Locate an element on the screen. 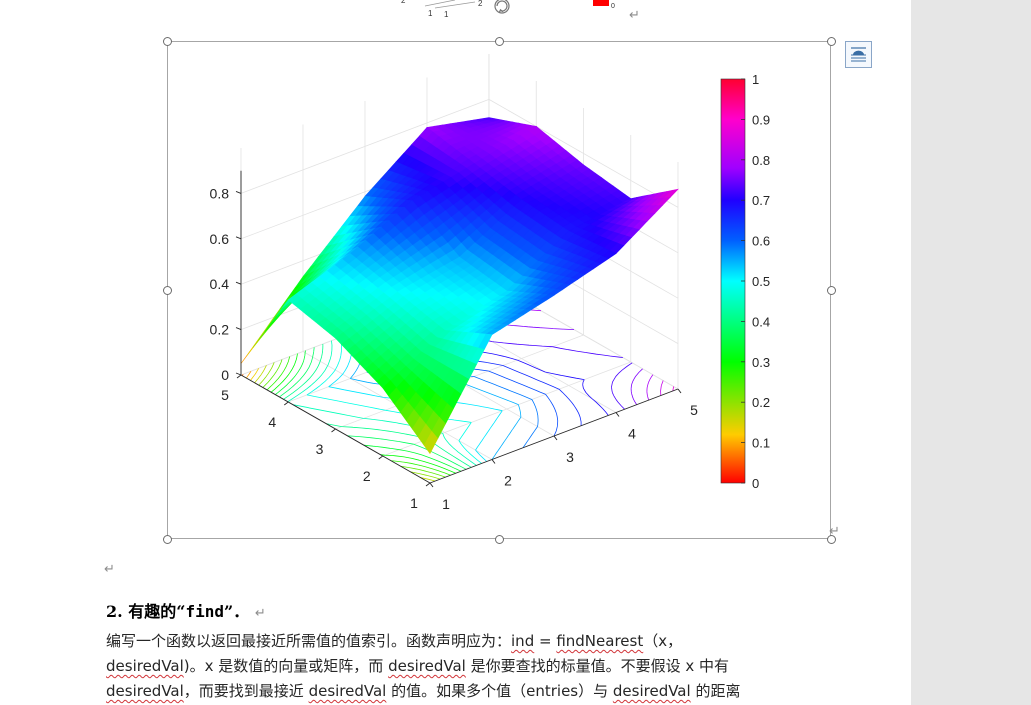 Image resolution: width=1031 pixels, height=705 pixels. colorbar-tick-label: 0.1 is located at coordinates (761, 443).